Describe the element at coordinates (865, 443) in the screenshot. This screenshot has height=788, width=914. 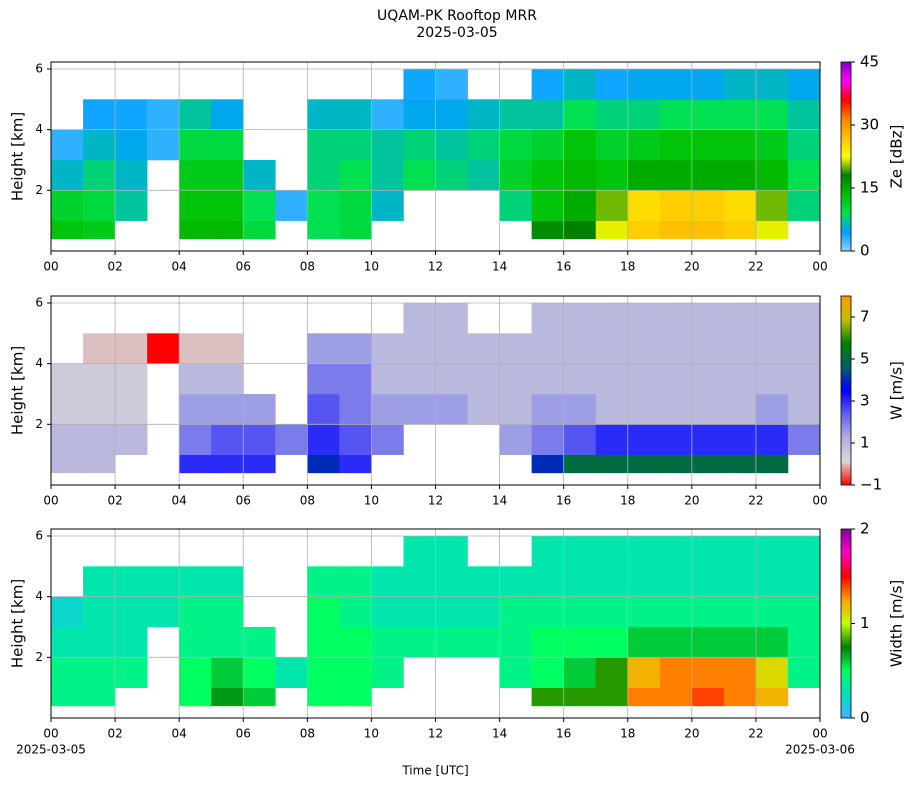
I see `colorbar-tick-label: 1` at that location.